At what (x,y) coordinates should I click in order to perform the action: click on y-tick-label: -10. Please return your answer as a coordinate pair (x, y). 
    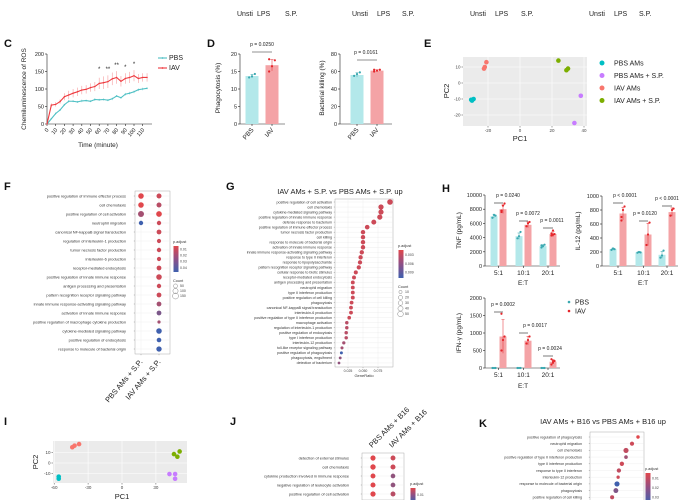
    Looking at the image, I should click on (47, 473).